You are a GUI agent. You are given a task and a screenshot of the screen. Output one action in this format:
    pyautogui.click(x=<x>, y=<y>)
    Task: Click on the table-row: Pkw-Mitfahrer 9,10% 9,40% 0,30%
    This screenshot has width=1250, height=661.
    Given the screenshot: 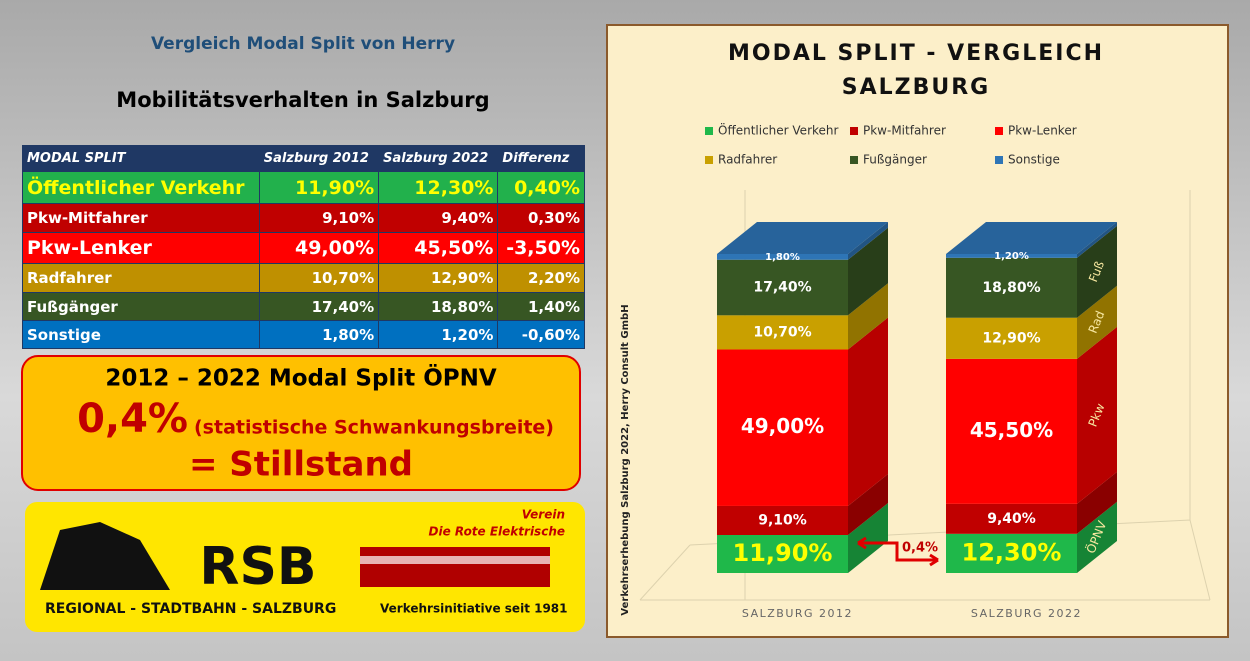 What is the action you would take?
    pyautogui.click(x=303, y=218)
    